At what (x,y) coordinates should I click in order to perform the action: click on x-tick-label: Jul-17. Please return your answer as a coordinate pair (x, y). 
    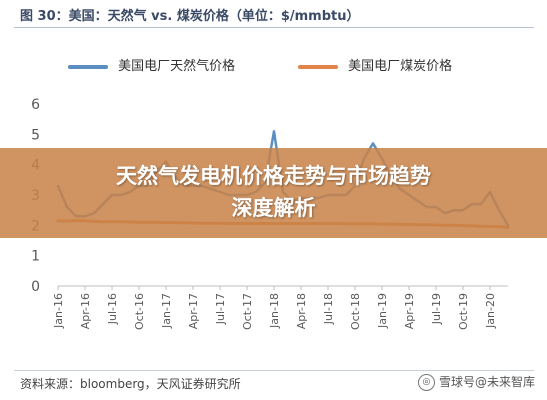
    Looking at the image, I should click on (220, 309).